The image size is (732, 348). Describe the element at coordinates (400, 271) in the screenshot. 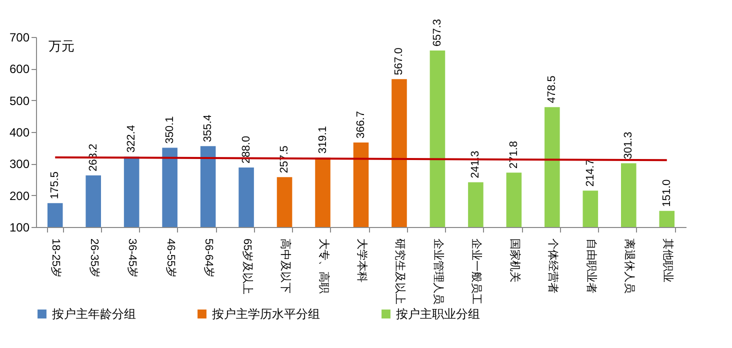

I see `x-tick-label: 研究生及以上` at that location.